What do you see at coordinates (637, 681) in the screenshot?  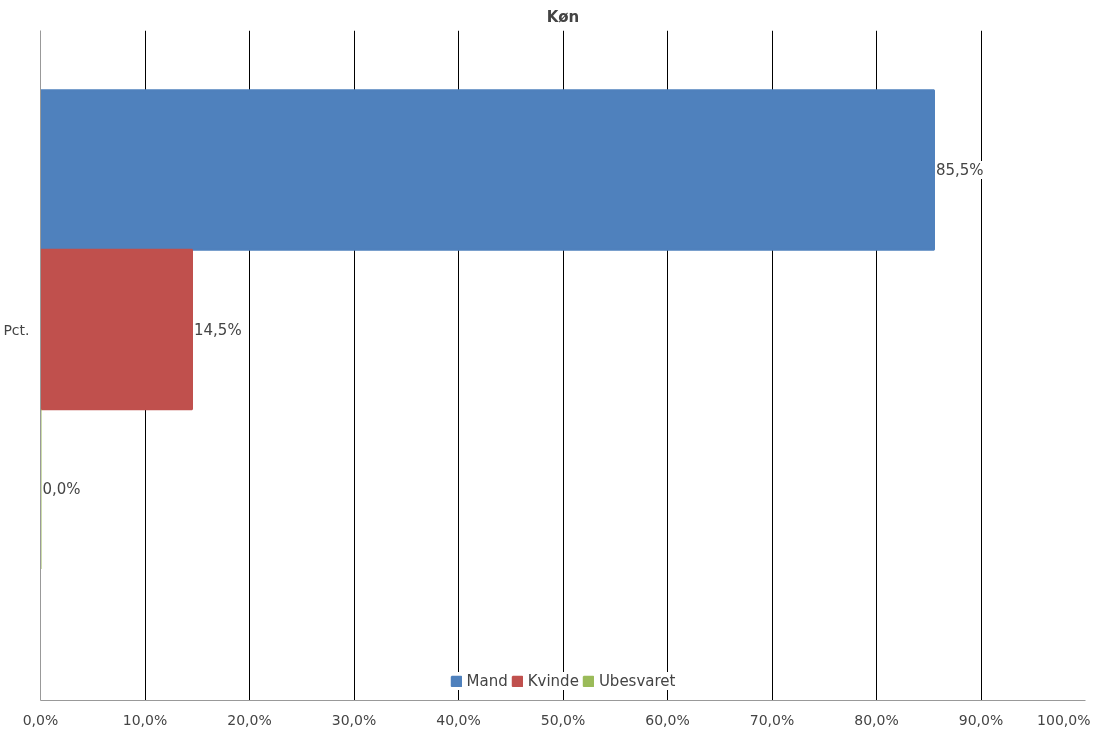 I see `legend-label: Ubesvaret` at bounding box center [637, 681].